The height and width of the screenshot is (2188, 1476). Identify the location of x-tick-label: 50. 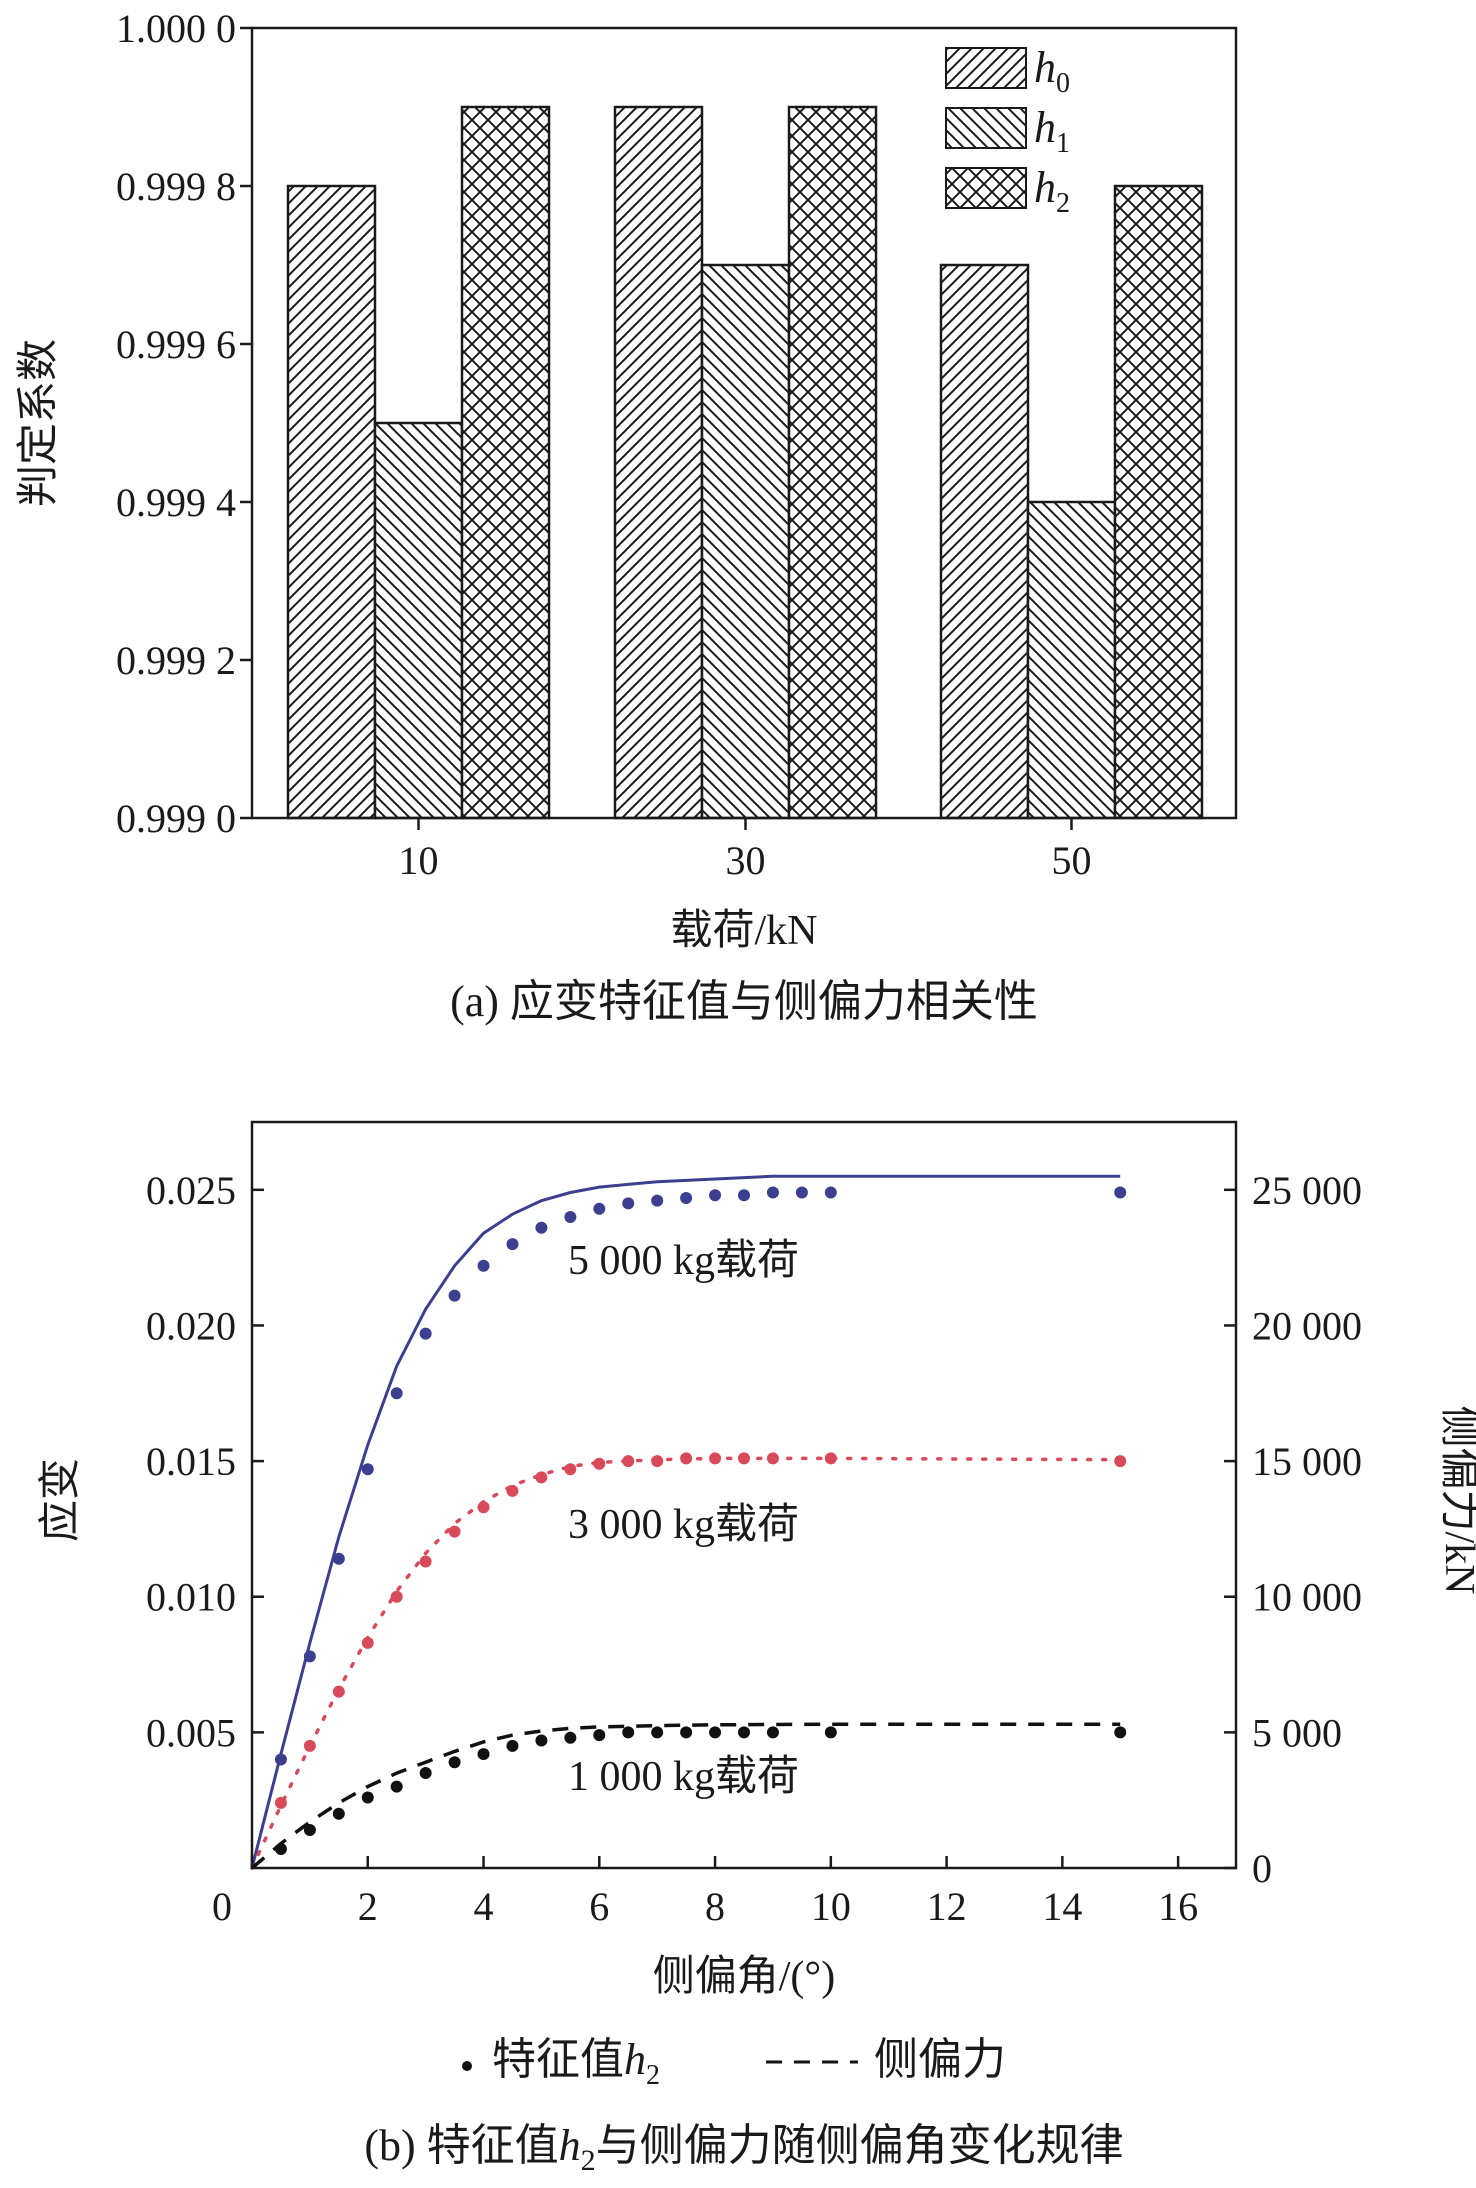
(1072, 860).